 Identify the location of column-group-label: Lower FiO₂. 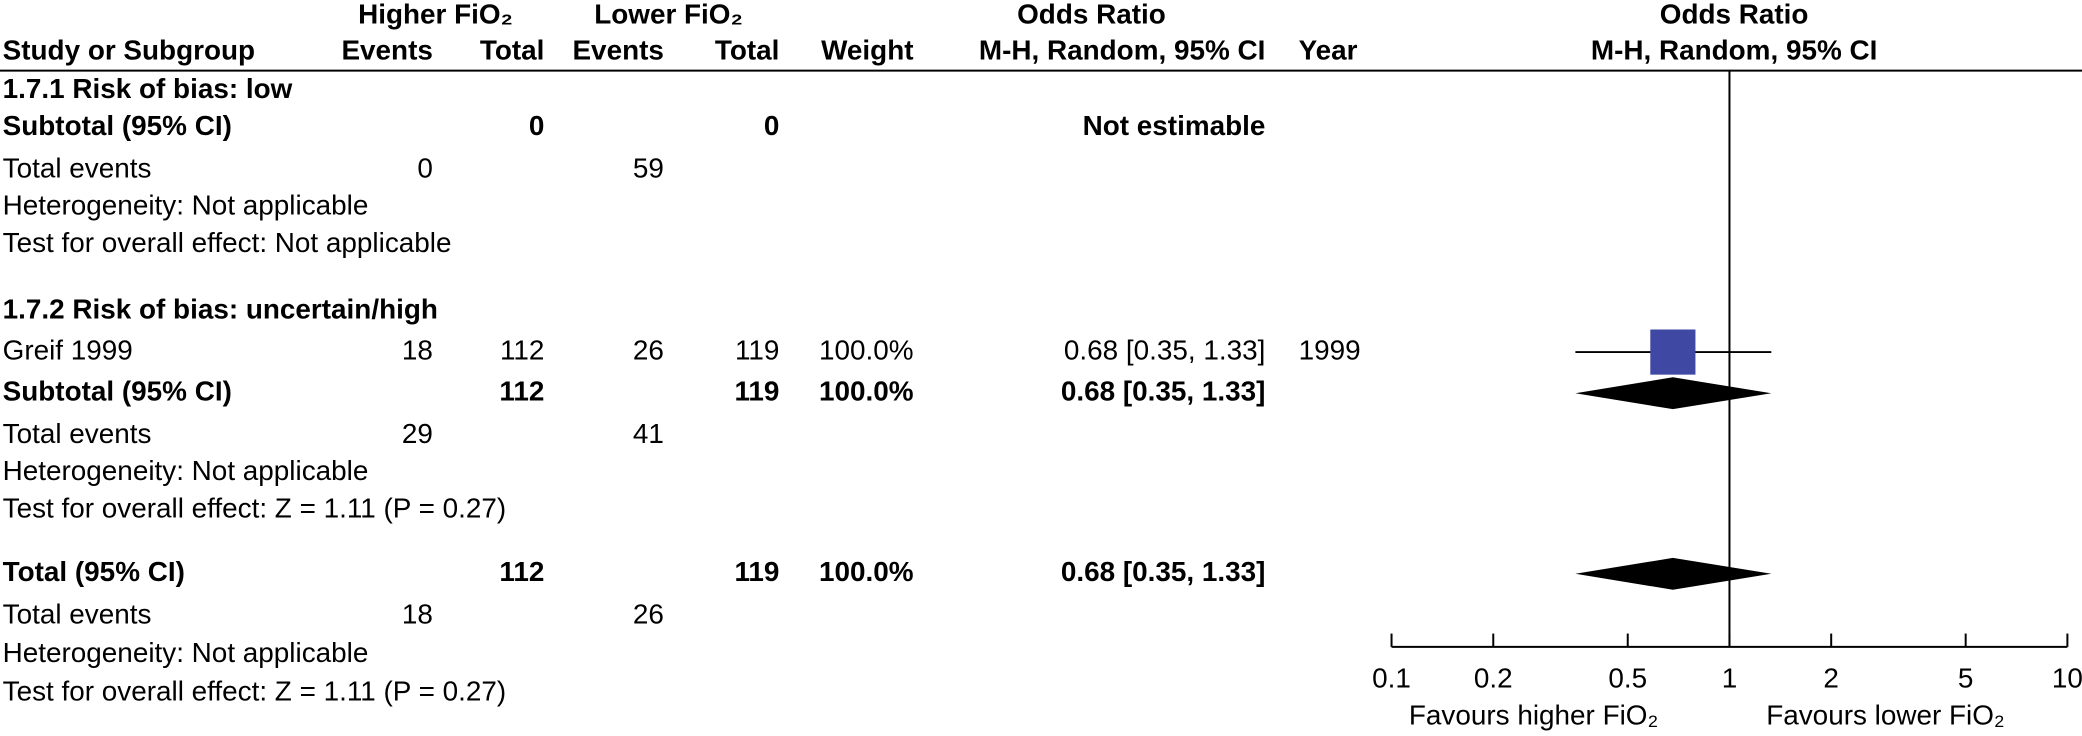
(668, 14).